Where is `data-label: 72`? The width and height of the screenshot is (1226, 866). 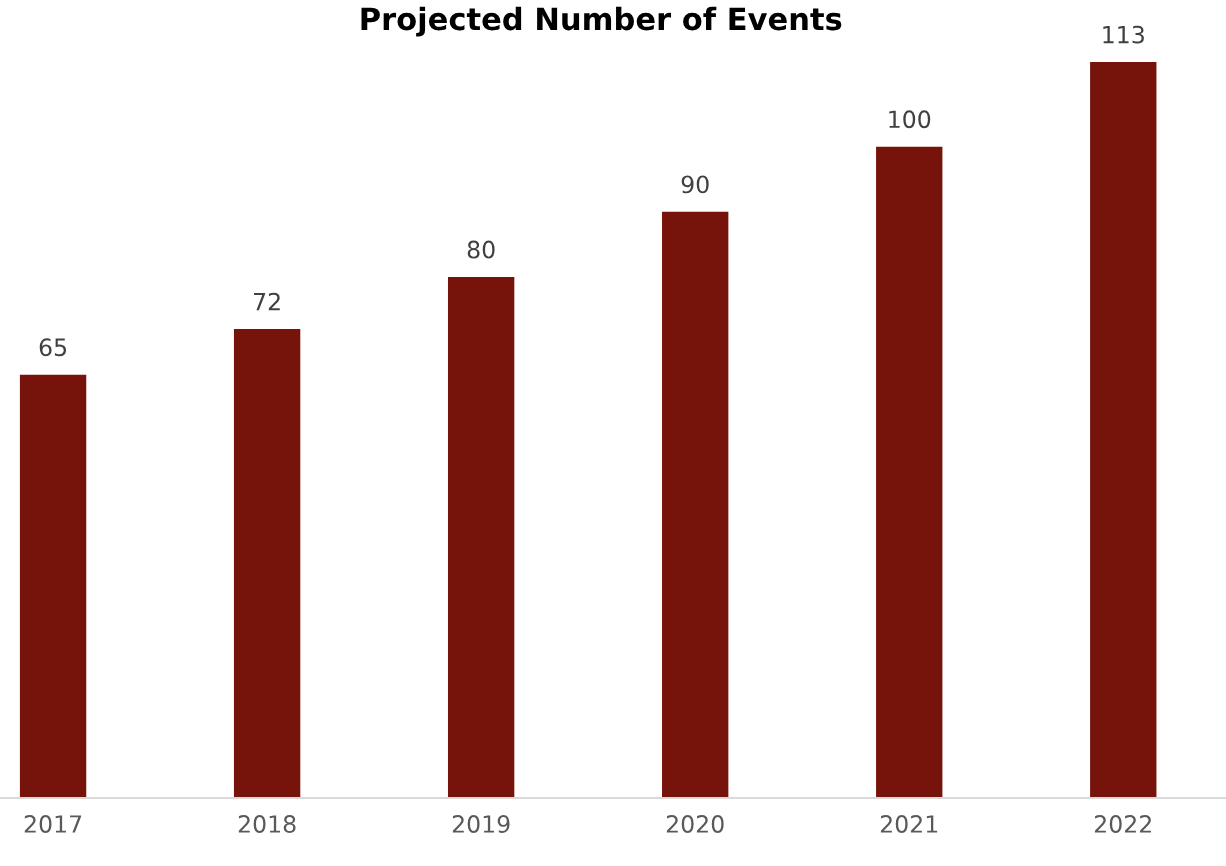 data-label: 72 is located at coordinates (267, 301).